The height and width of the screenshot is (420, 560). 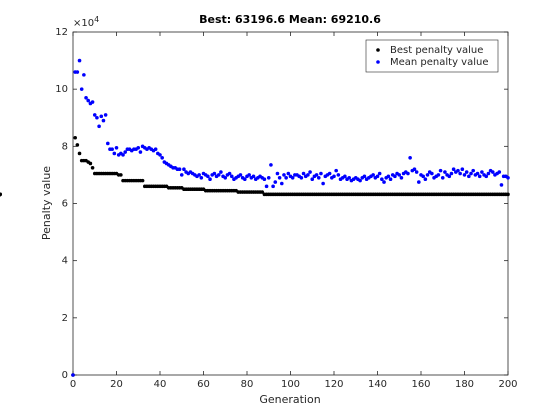 What do you see at coordinates (65, 375) in the screenshot?
I see `y-tick-label: 0` at bounding box center [65, 375].